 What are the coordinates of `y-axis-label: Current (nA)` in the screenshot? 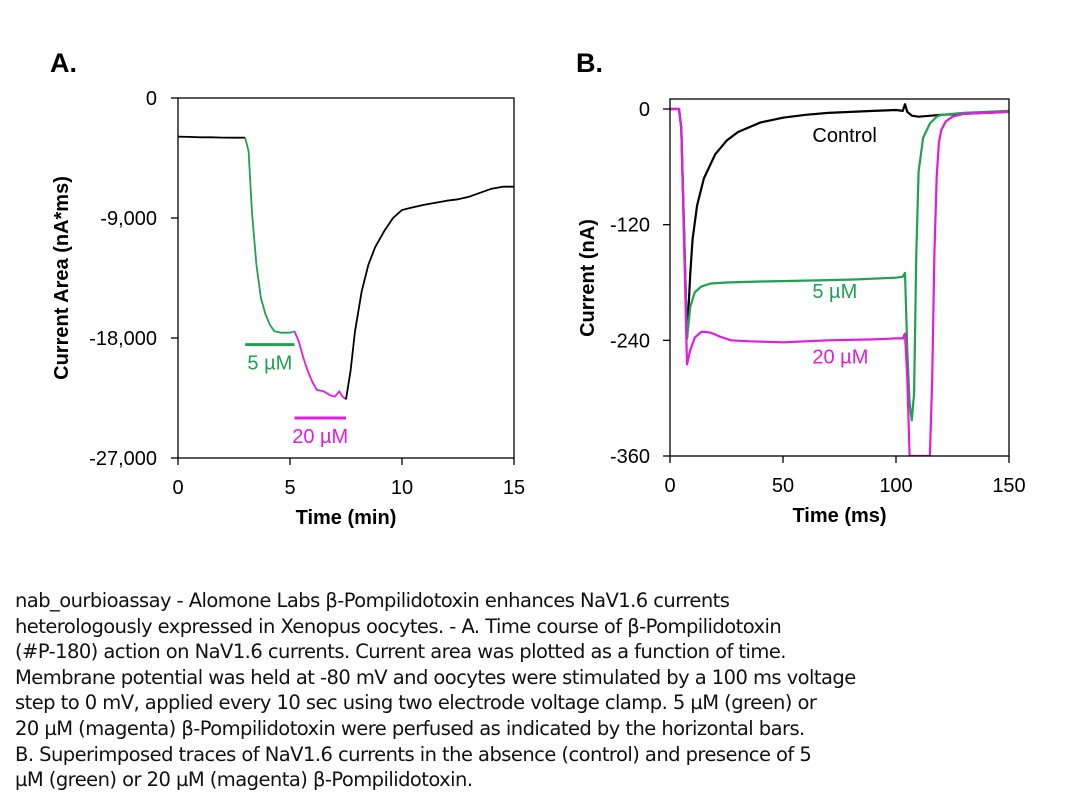 It's located at (588, 278).